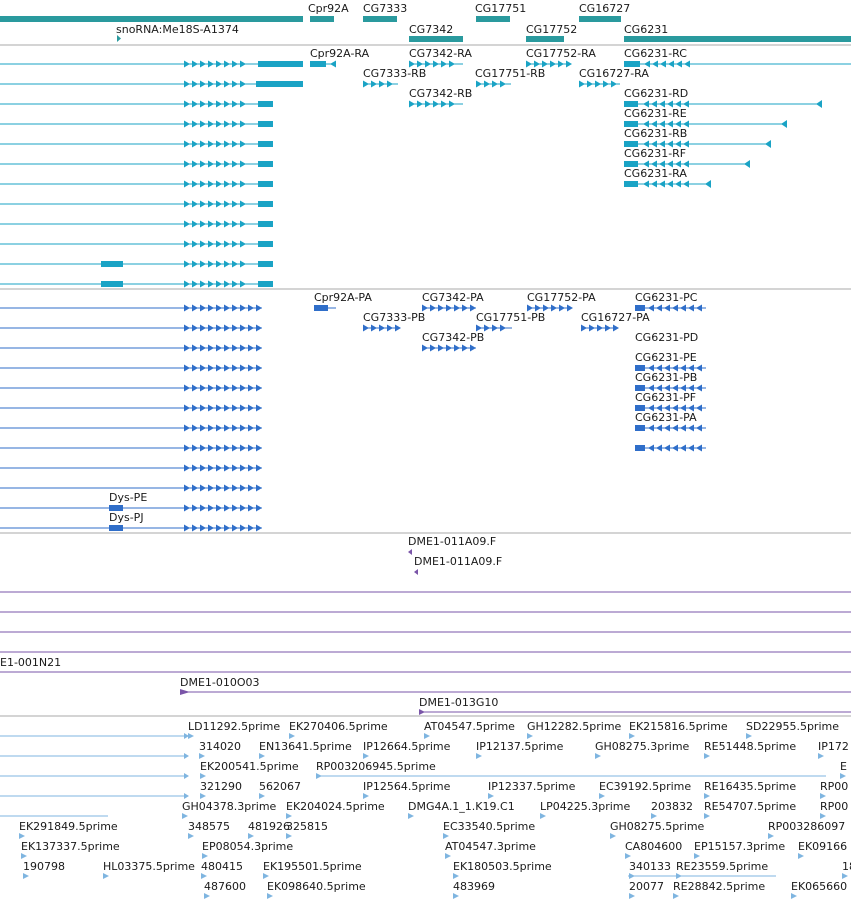  What do you see at coordinates (615, 317) in the screenshot?
I see `feature-label: CG16727-PA` at bounding box center [615, 317].